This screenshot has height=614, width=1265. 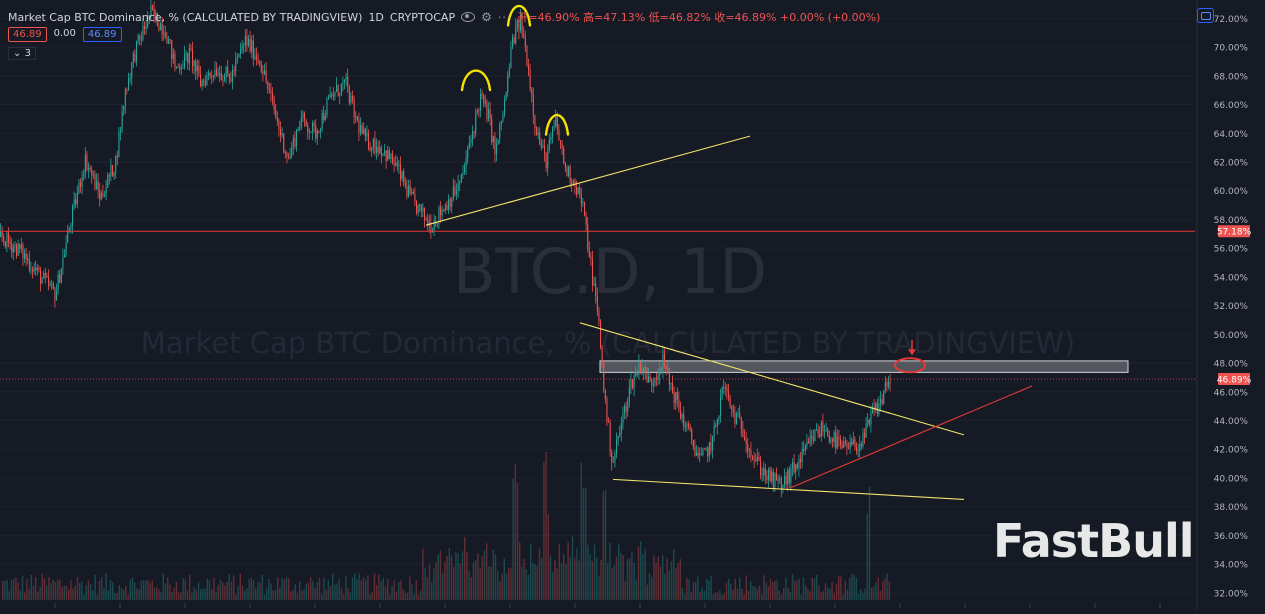 What do you see at coordinates (476, 80) in the screenshot?
I see `arc-left-shoulder` at bounding box center [476, 80].